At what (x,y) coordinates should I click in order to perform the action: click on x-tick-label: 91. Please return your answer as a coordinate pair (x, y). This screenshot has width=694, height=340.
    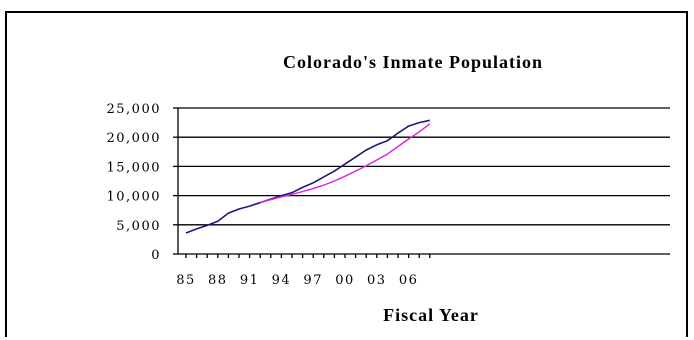
    Looking at the image, I should click on (250, 280).